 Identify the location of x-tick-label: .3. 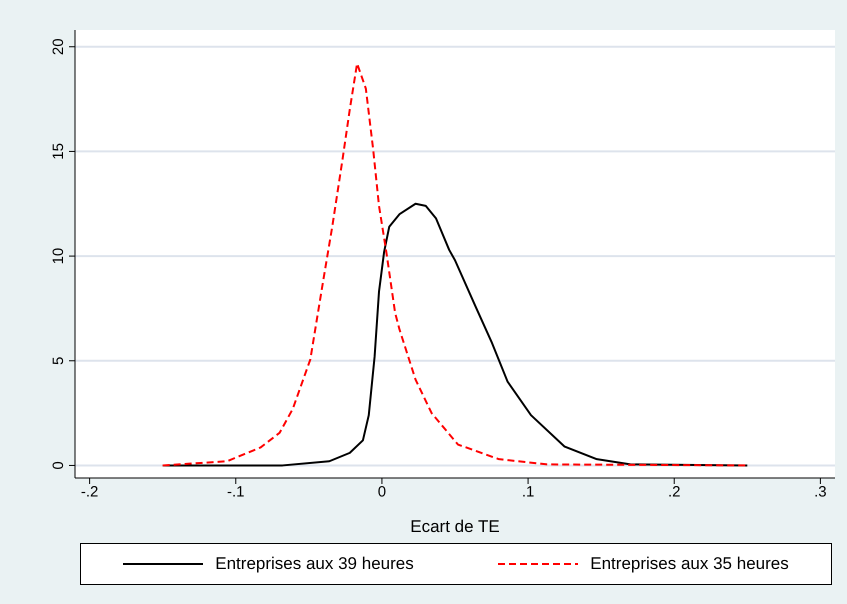
(820, 492).